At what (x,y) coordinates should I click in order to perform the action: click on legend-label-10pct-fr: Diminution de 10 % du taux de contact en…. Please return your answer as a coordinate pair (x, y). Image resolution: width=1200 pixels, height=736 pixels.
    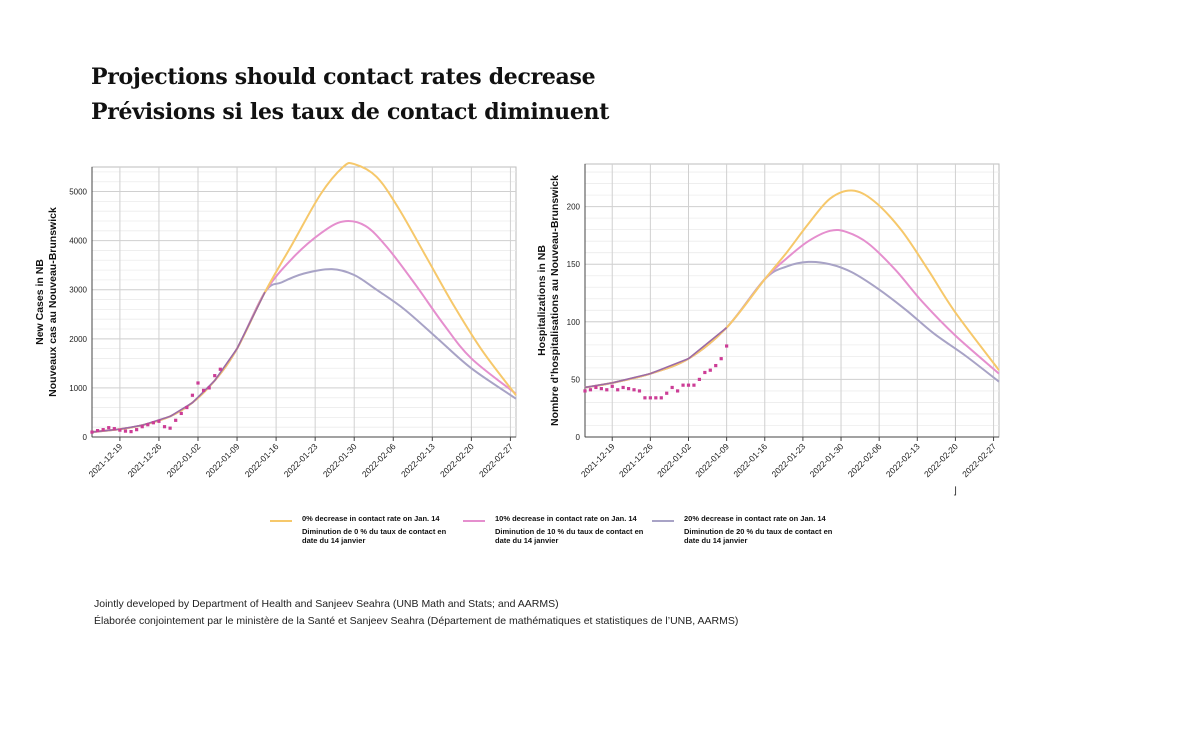
    Looking at the image, I should click on (569, 536).